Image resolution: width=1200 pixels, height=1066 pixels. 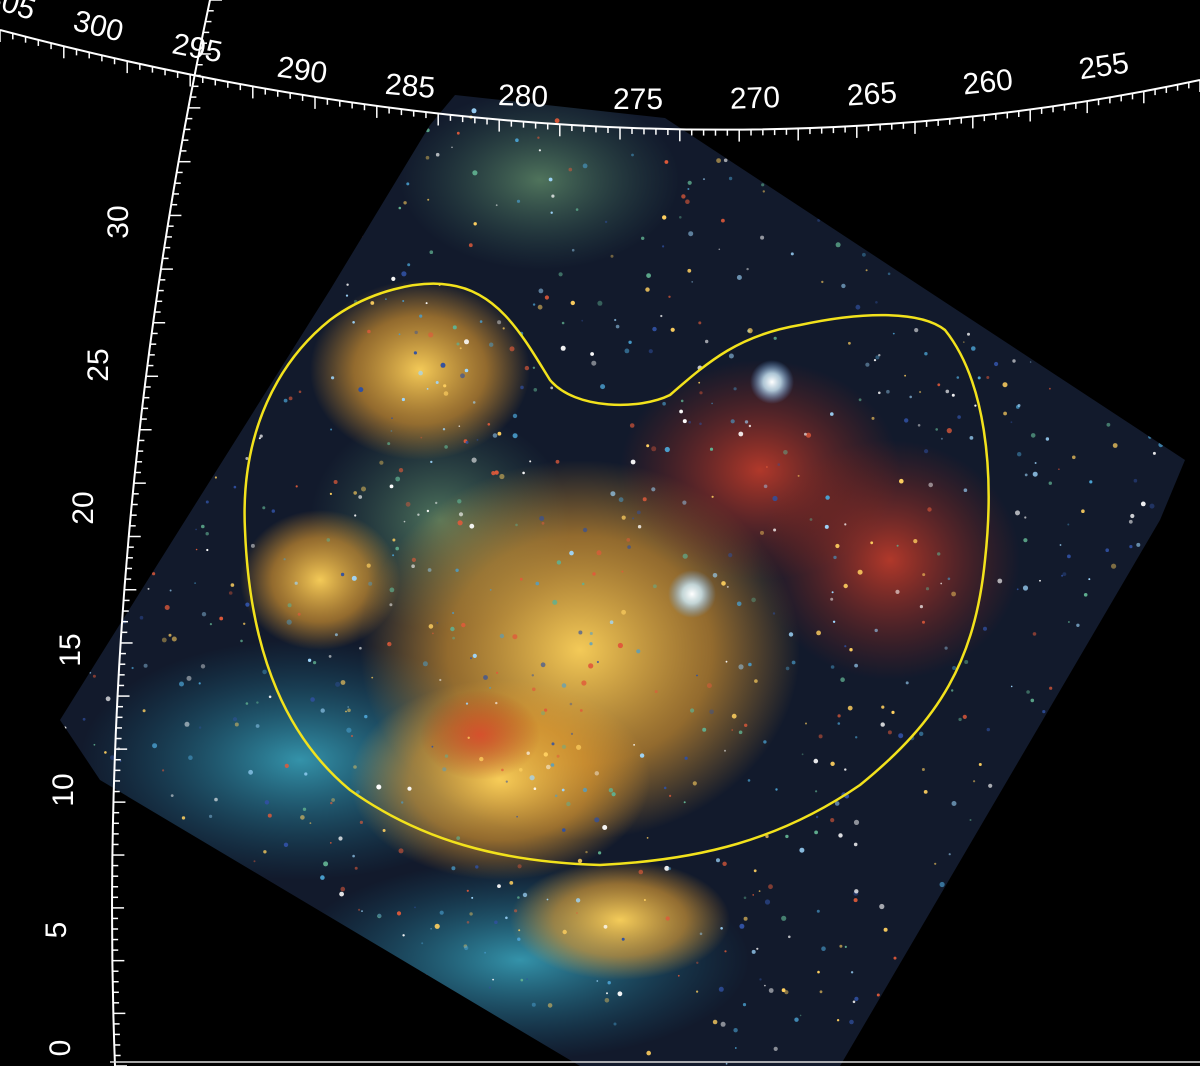 What do you see at coordinates (70, 649) in the screenshot?
I see `left-axis-label: 15` at bounding box center [70, 649].